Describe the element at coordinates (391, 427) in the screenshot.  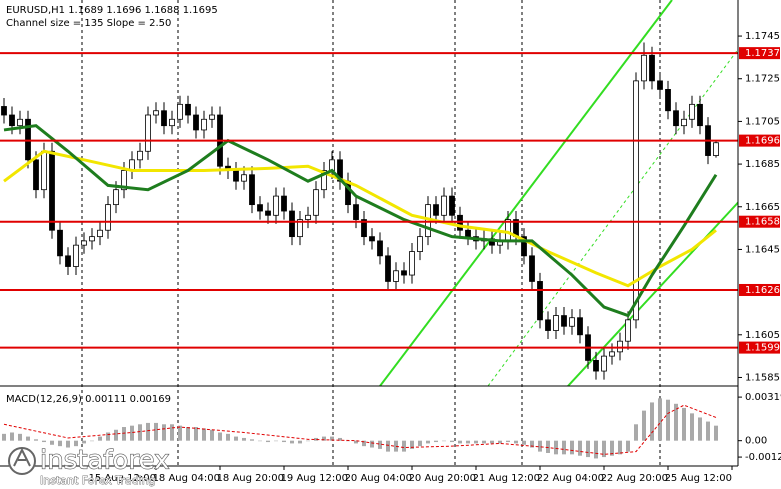
I see `macd-panel: 0.00319 0.00 -0.00120` at that location.